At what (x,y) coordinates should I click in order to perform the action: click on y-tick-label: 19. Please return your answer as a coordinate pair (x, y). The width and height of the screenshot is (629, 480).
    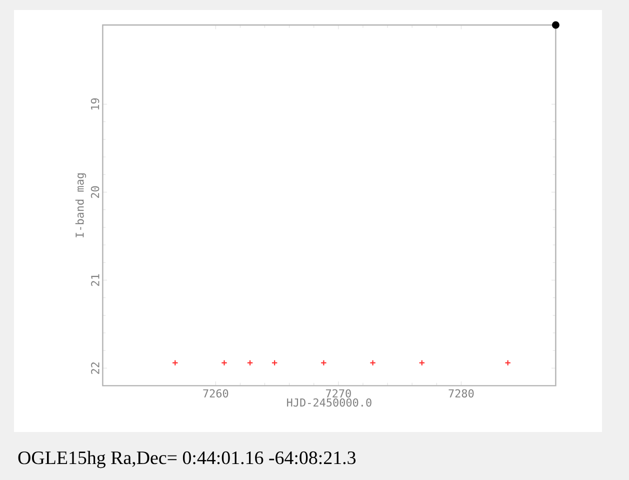
    Looking at the image, I should click on (95, 104).